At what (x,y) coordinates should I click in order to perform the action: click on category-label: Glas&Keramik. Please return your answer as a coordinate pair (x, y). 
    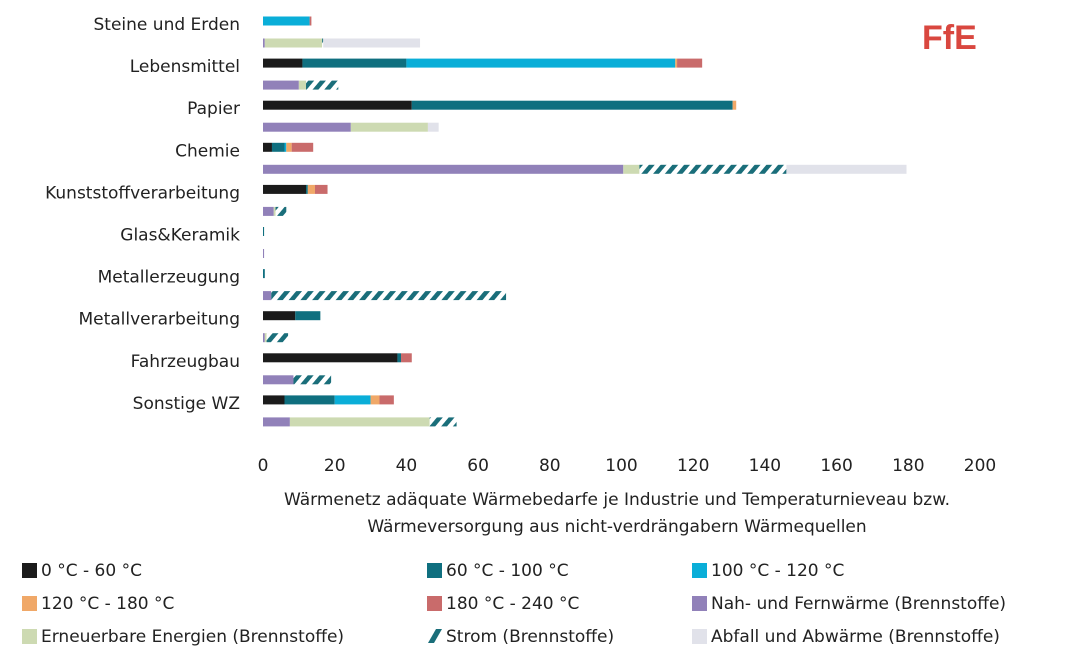
    Looking at the image, I should click on (180, 236).